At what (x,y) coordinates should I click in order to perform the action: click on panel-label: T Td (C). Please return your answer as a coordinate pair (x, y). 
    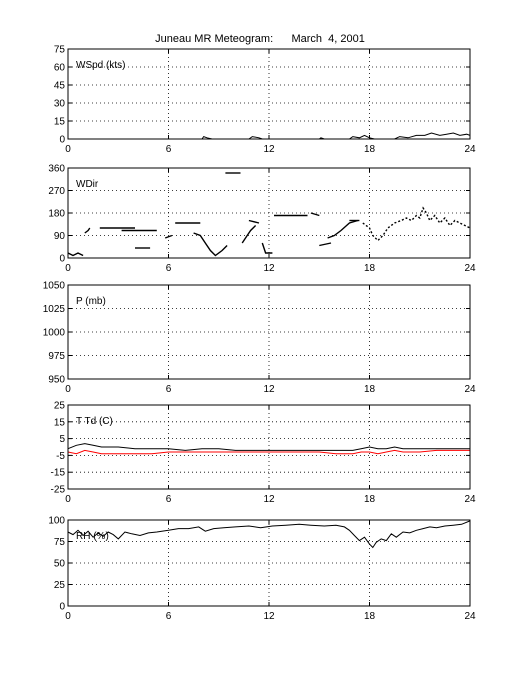
    Looking at the image, I should click on (94, 421).